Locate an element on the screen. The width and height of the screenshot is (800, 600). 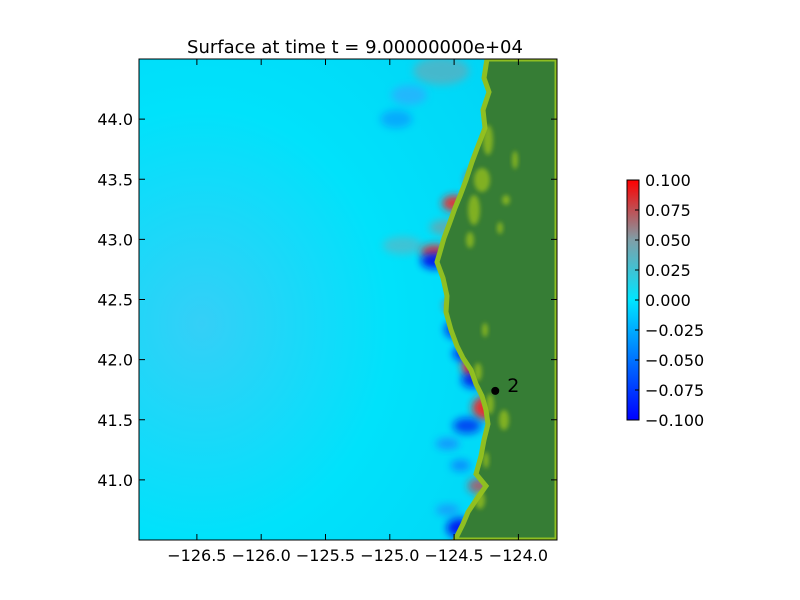
chart-title: Surface at time t = 9.00000000e+04 is located at coordinates (355, 47).